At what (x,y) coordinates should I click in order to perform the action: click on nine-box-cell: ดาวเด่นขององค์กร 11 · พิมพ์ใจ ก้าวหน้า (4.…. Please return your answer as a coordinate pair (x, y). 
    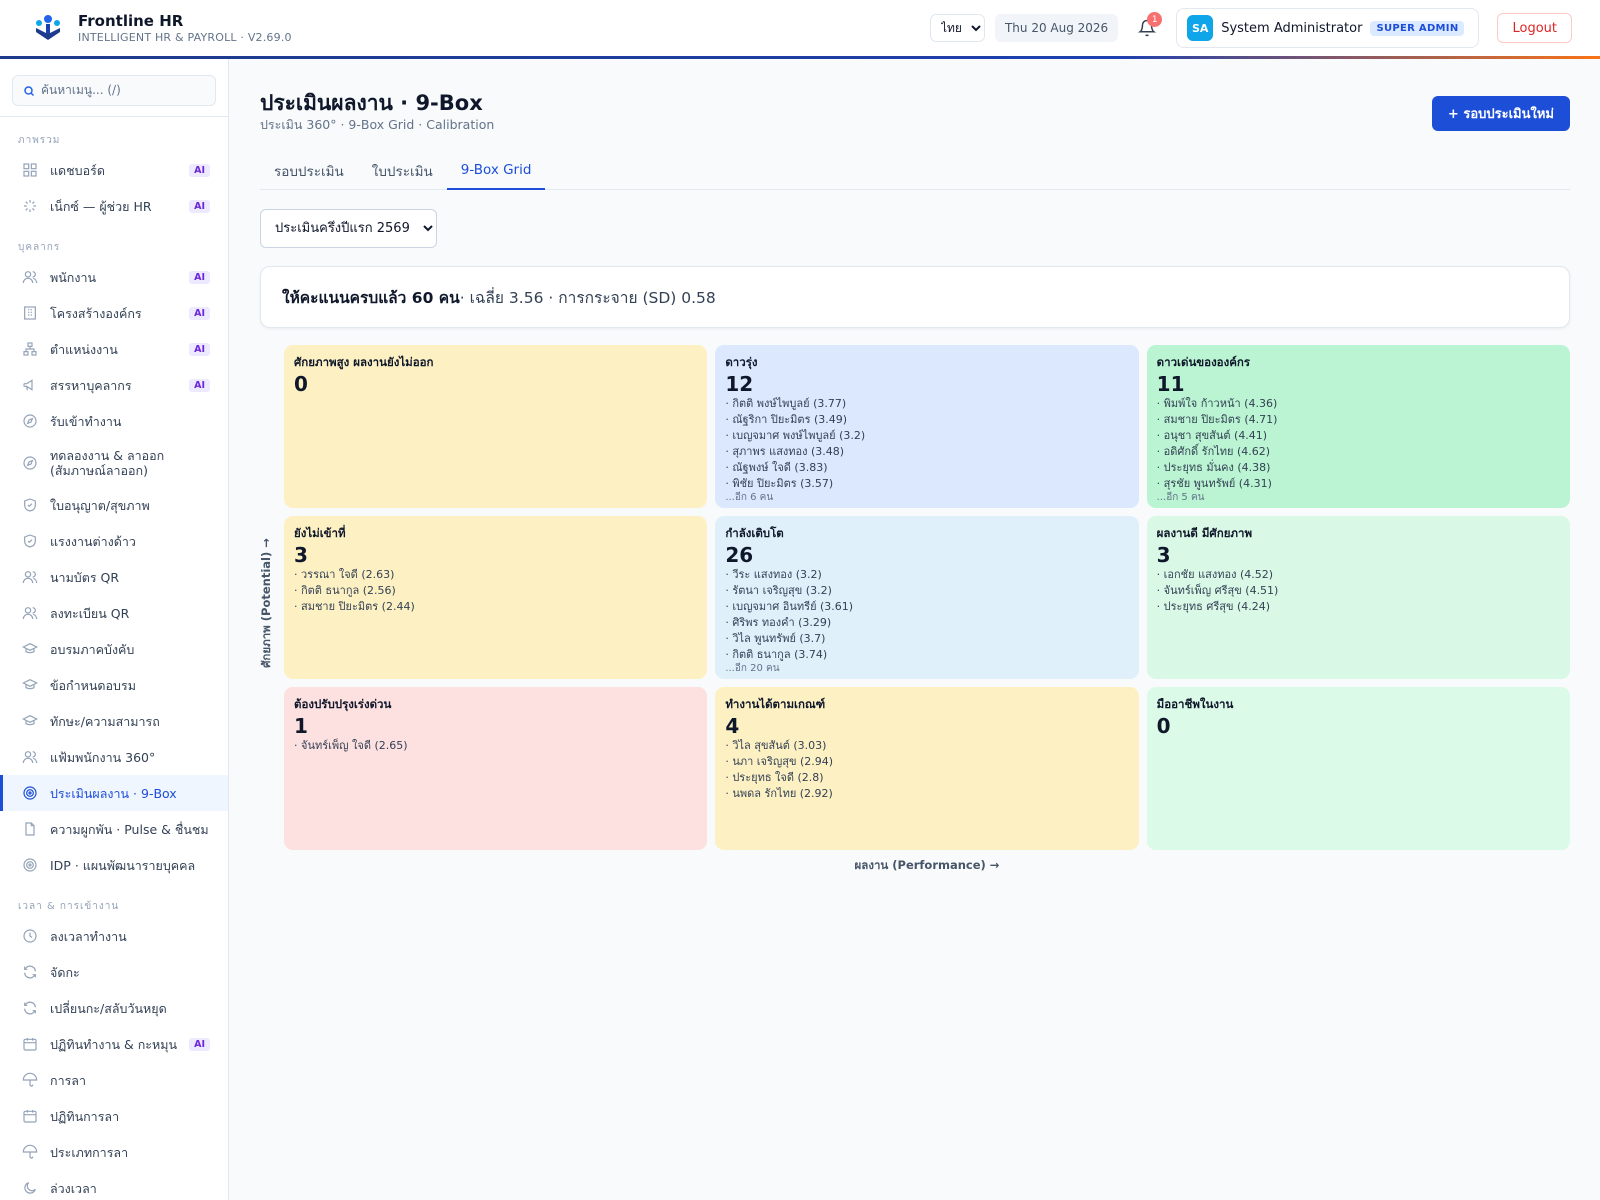
    Looking at the image, I should click on (1358, 426).